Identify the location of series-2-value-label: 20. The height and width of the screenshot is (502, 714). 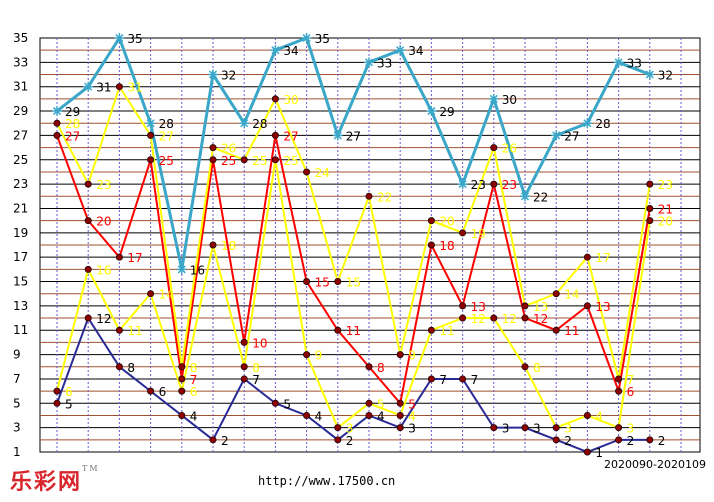
(103, 222).